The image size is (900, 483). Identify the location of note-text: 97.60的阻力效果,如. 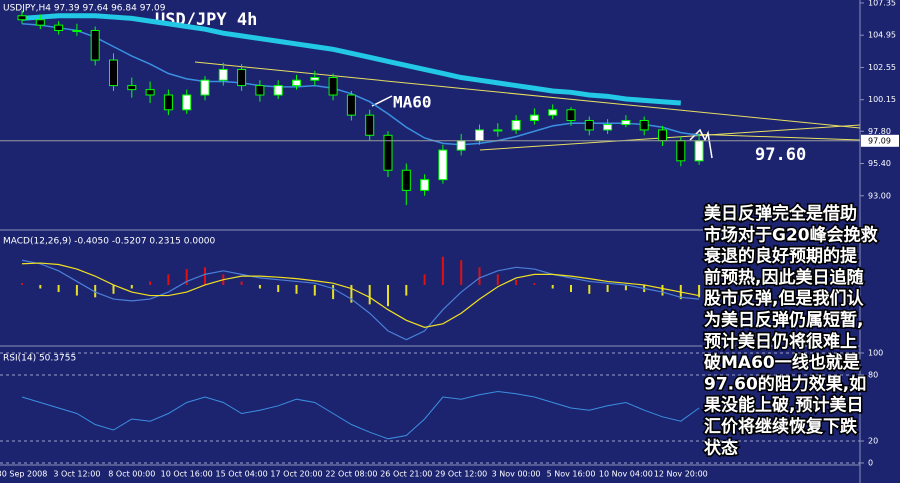
(785, 383).